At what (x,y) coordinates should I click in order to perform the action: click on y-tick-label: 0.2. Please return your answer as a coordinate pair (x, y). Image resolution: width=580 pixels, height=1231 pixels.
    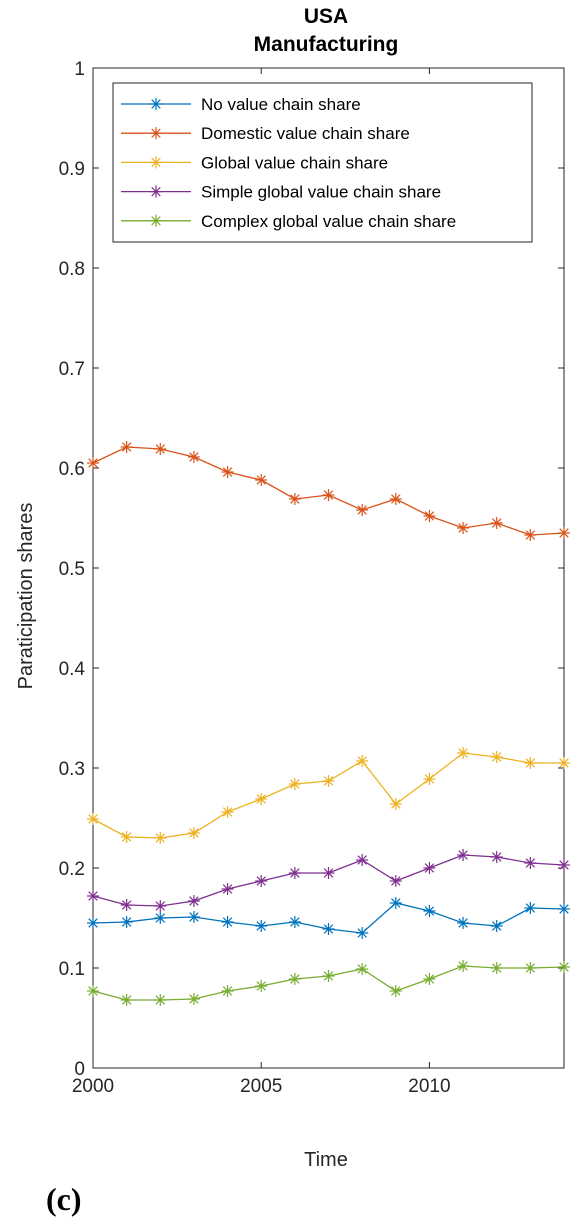
    Looking at the image, I should click on (72, 869).